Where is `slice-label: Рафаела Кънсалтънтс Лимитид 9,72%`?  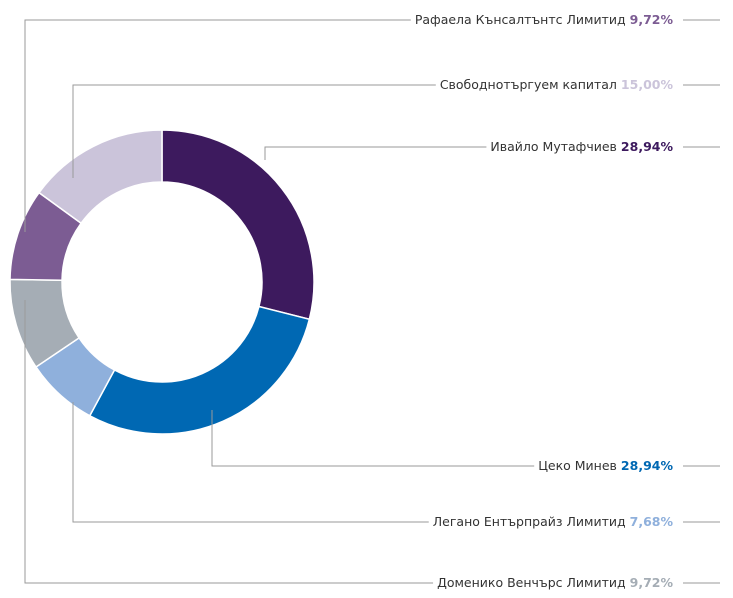 slice-label: Рафаела Кънсалтънтс Лимитид 9,72% is located at coordinates (544, 19).